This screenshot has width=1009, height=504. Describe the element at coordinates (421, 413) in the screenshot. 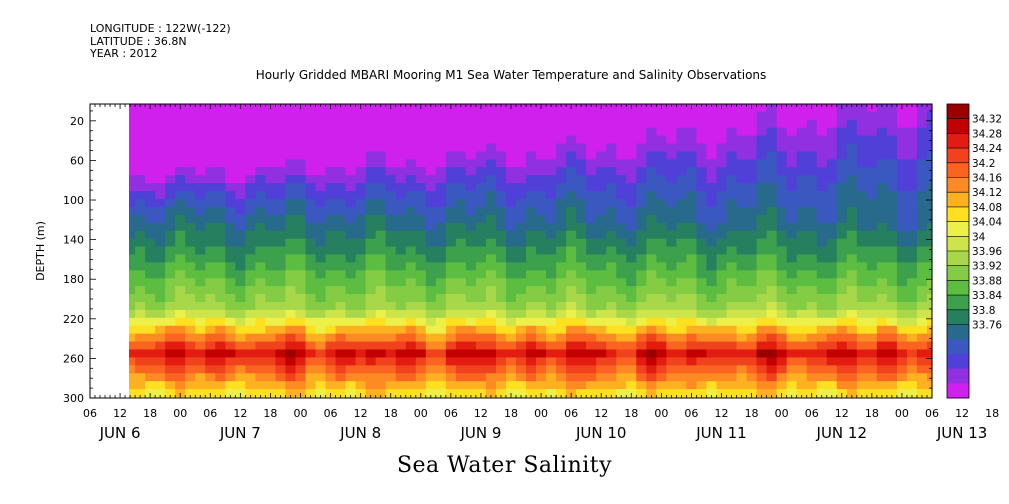

I see `x-hour-tick-label: 00` at that location.